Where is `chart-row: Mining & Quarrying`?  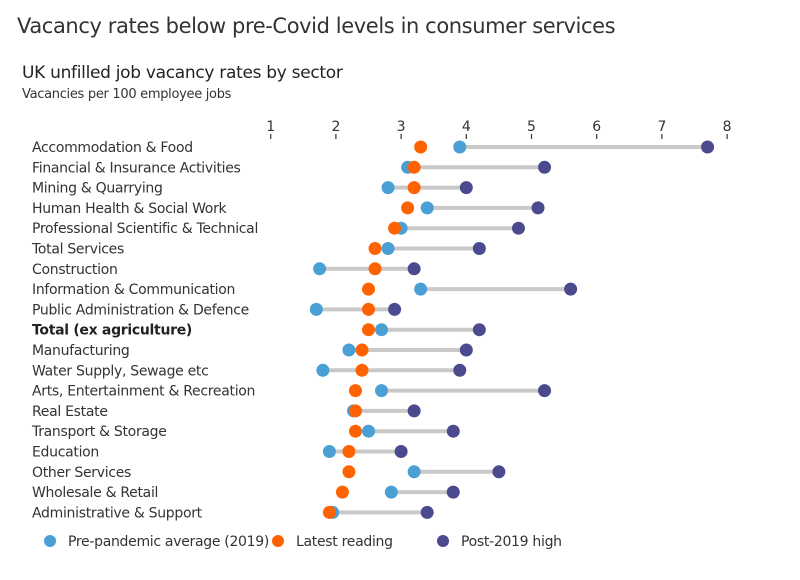
chart-row: Mining & Quarrying is located at coordinates (252, 189).